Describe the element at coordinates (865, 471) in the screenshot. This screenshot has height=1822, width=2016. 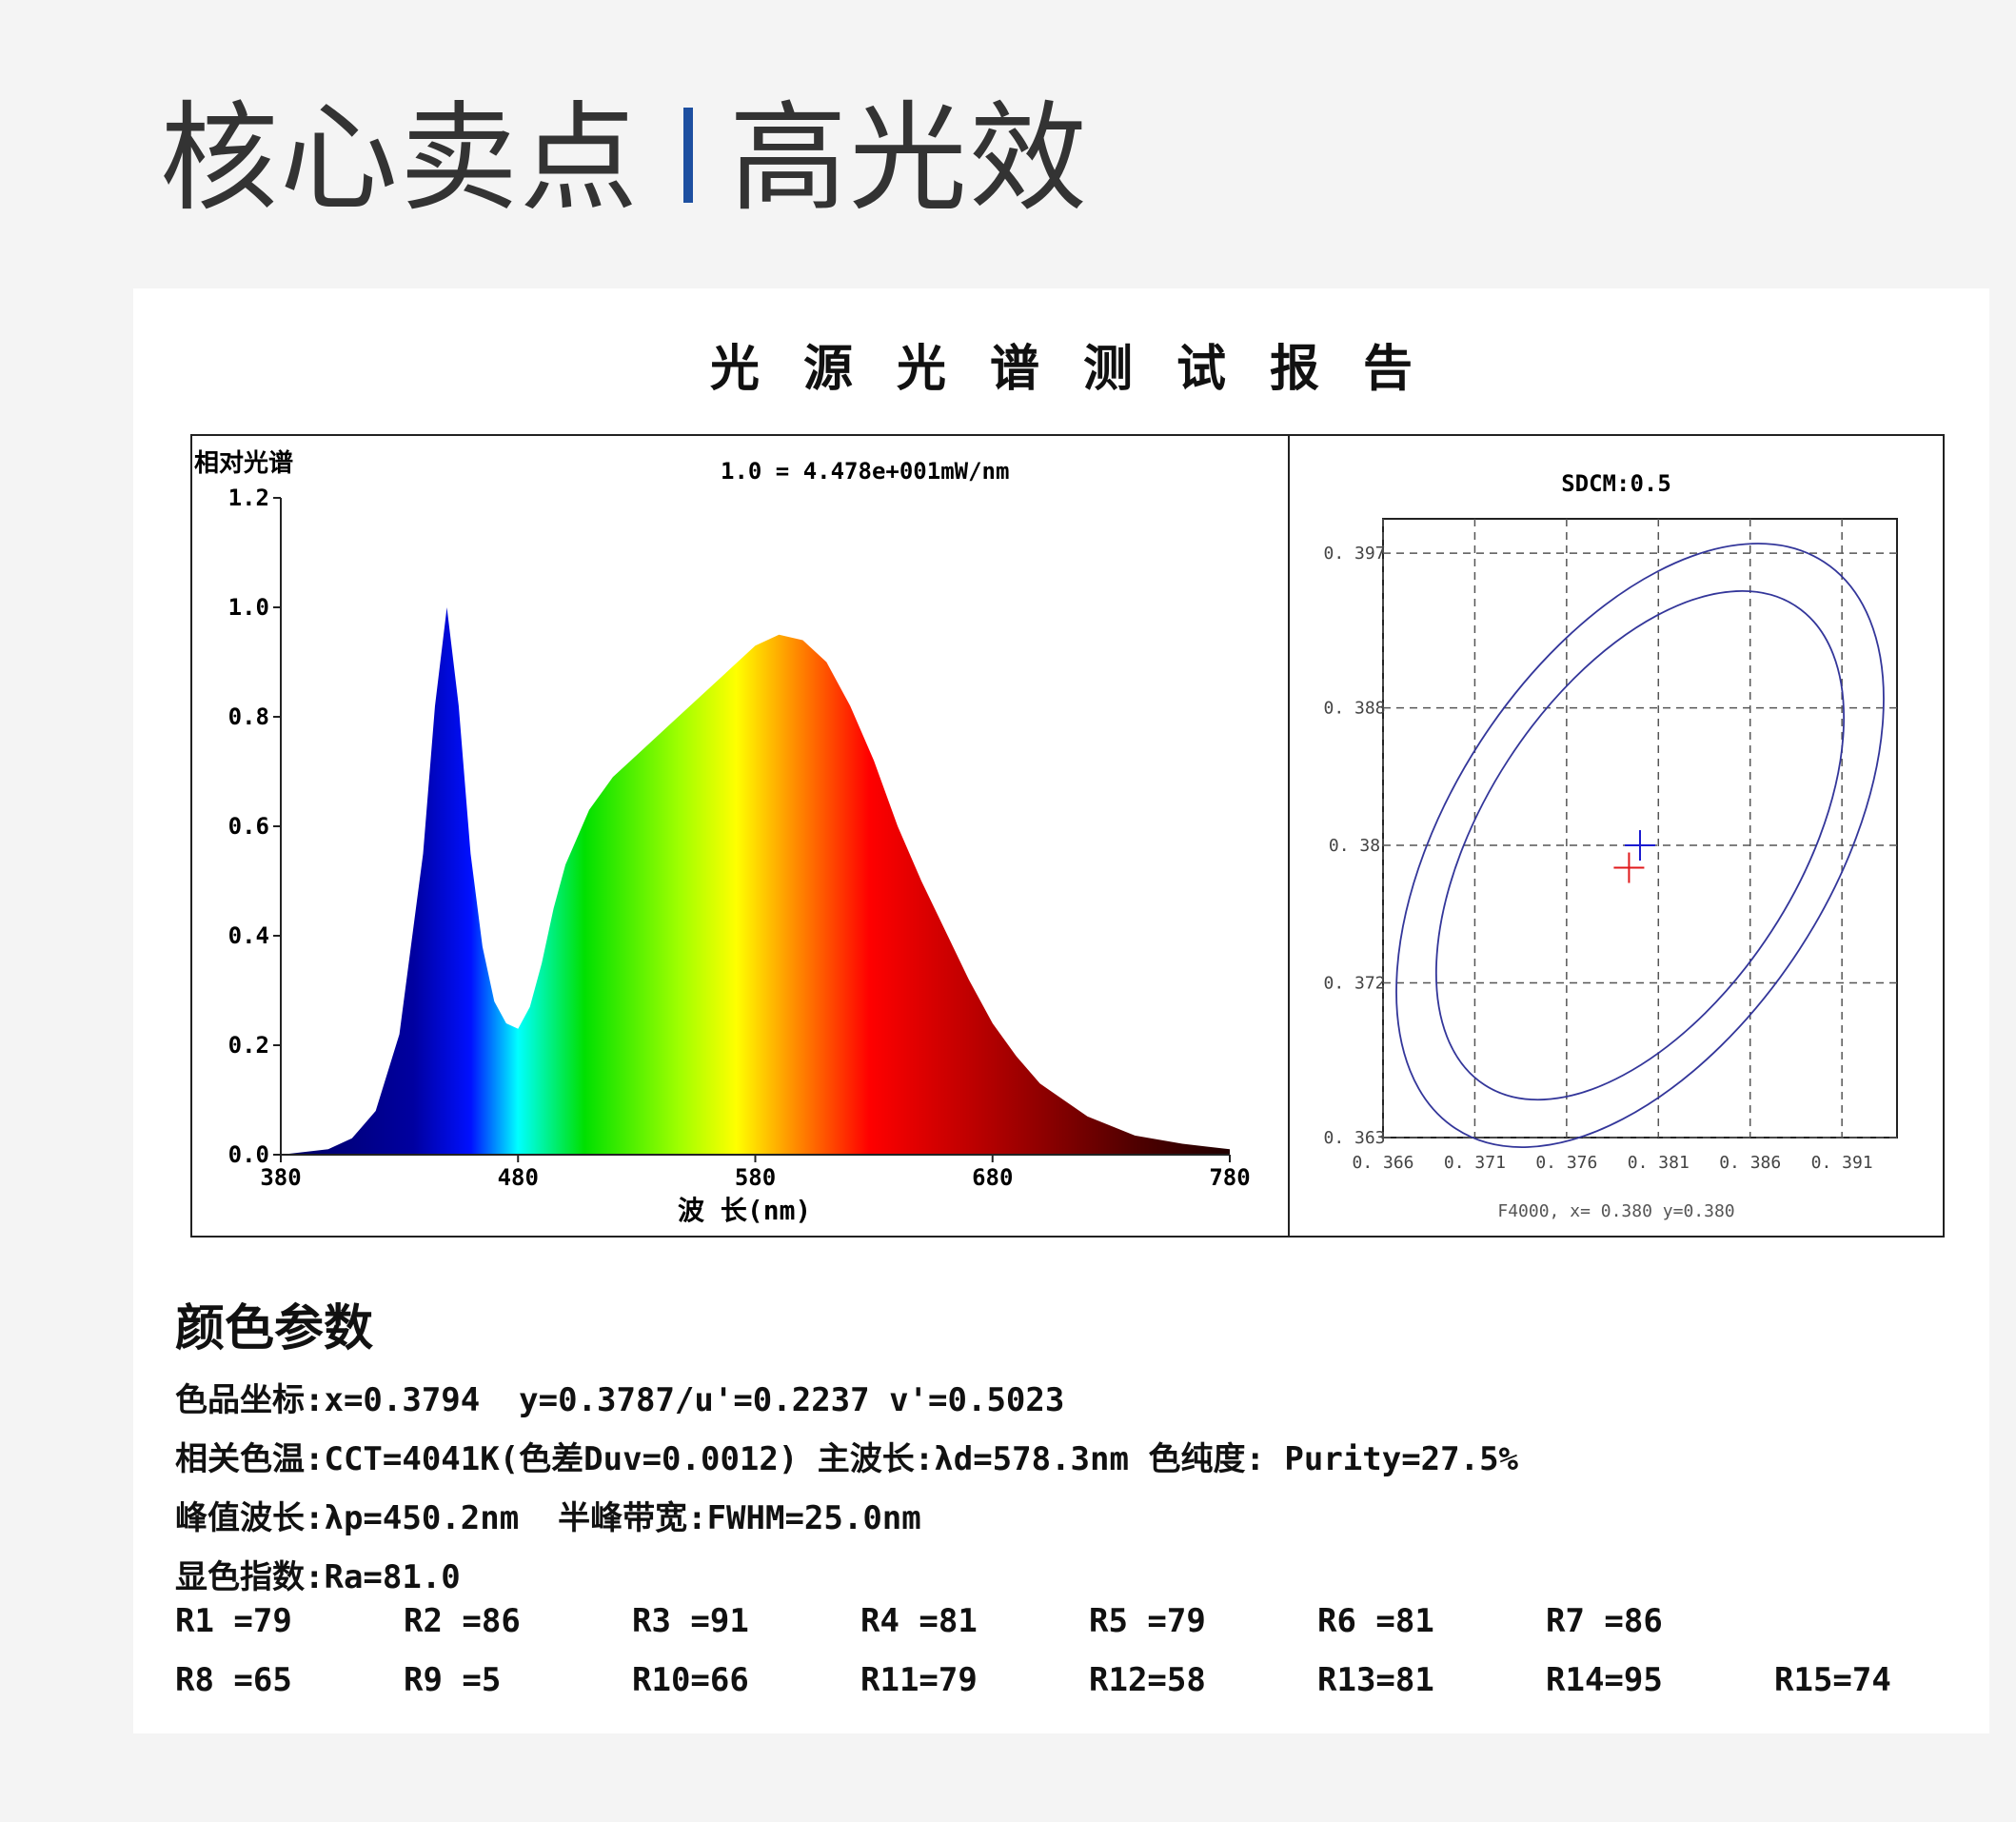
I see `spectrum-annotation: 1.0 = 4.478e+001mW/nm` at that location.